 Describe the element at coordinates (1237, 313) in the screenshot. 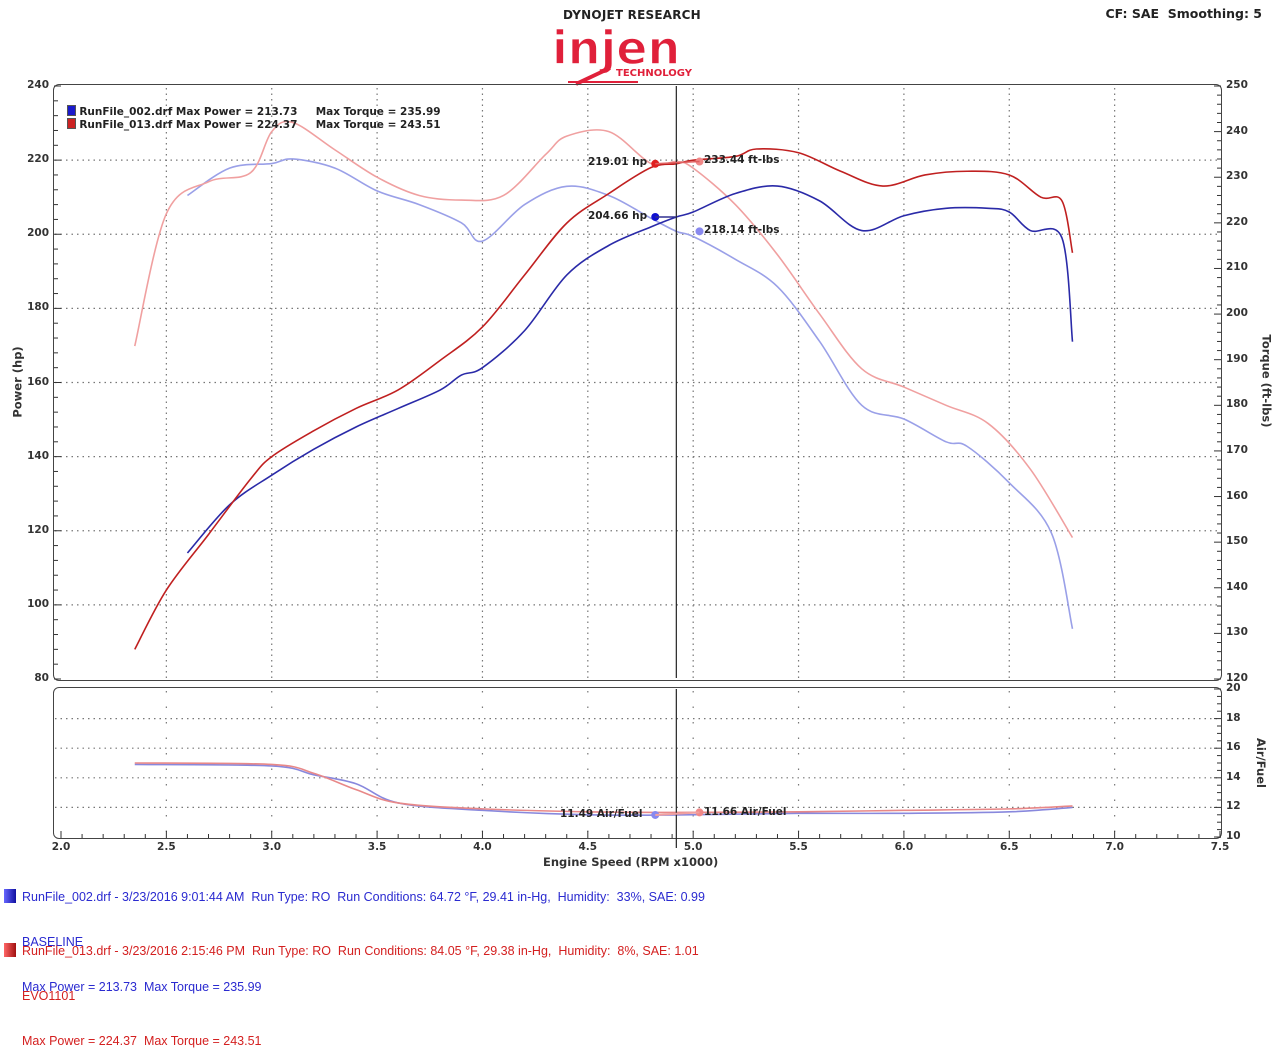

I see `torque-tick-label: 200` at that location.